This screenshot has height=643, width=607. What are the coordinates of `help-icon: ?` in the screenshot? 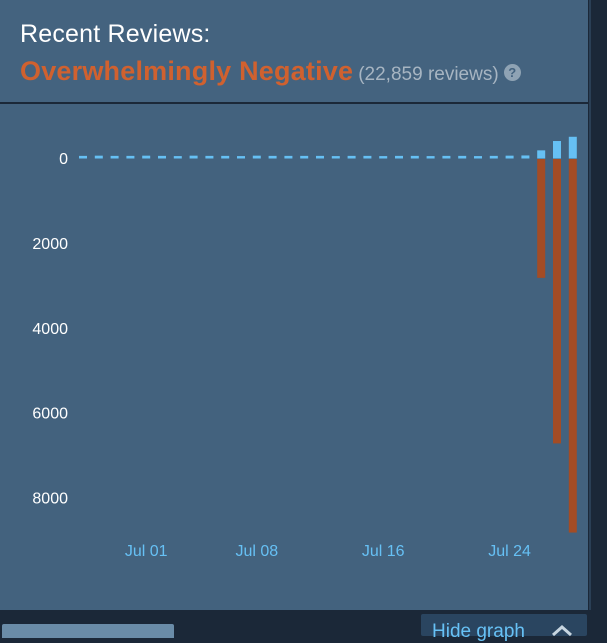 It's located at (512, 72).